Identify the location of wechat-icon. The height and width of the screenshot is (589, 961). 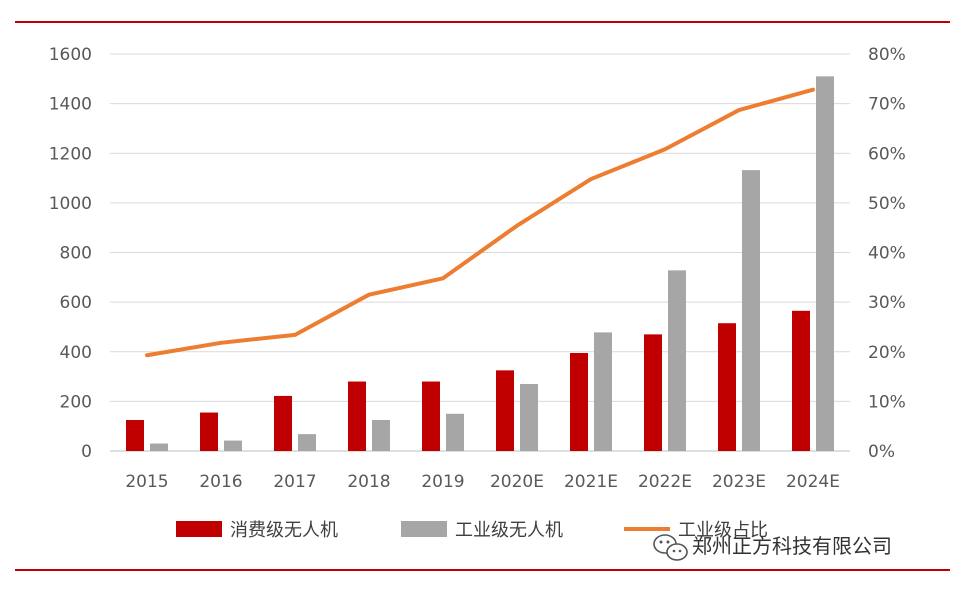
(670, 547).